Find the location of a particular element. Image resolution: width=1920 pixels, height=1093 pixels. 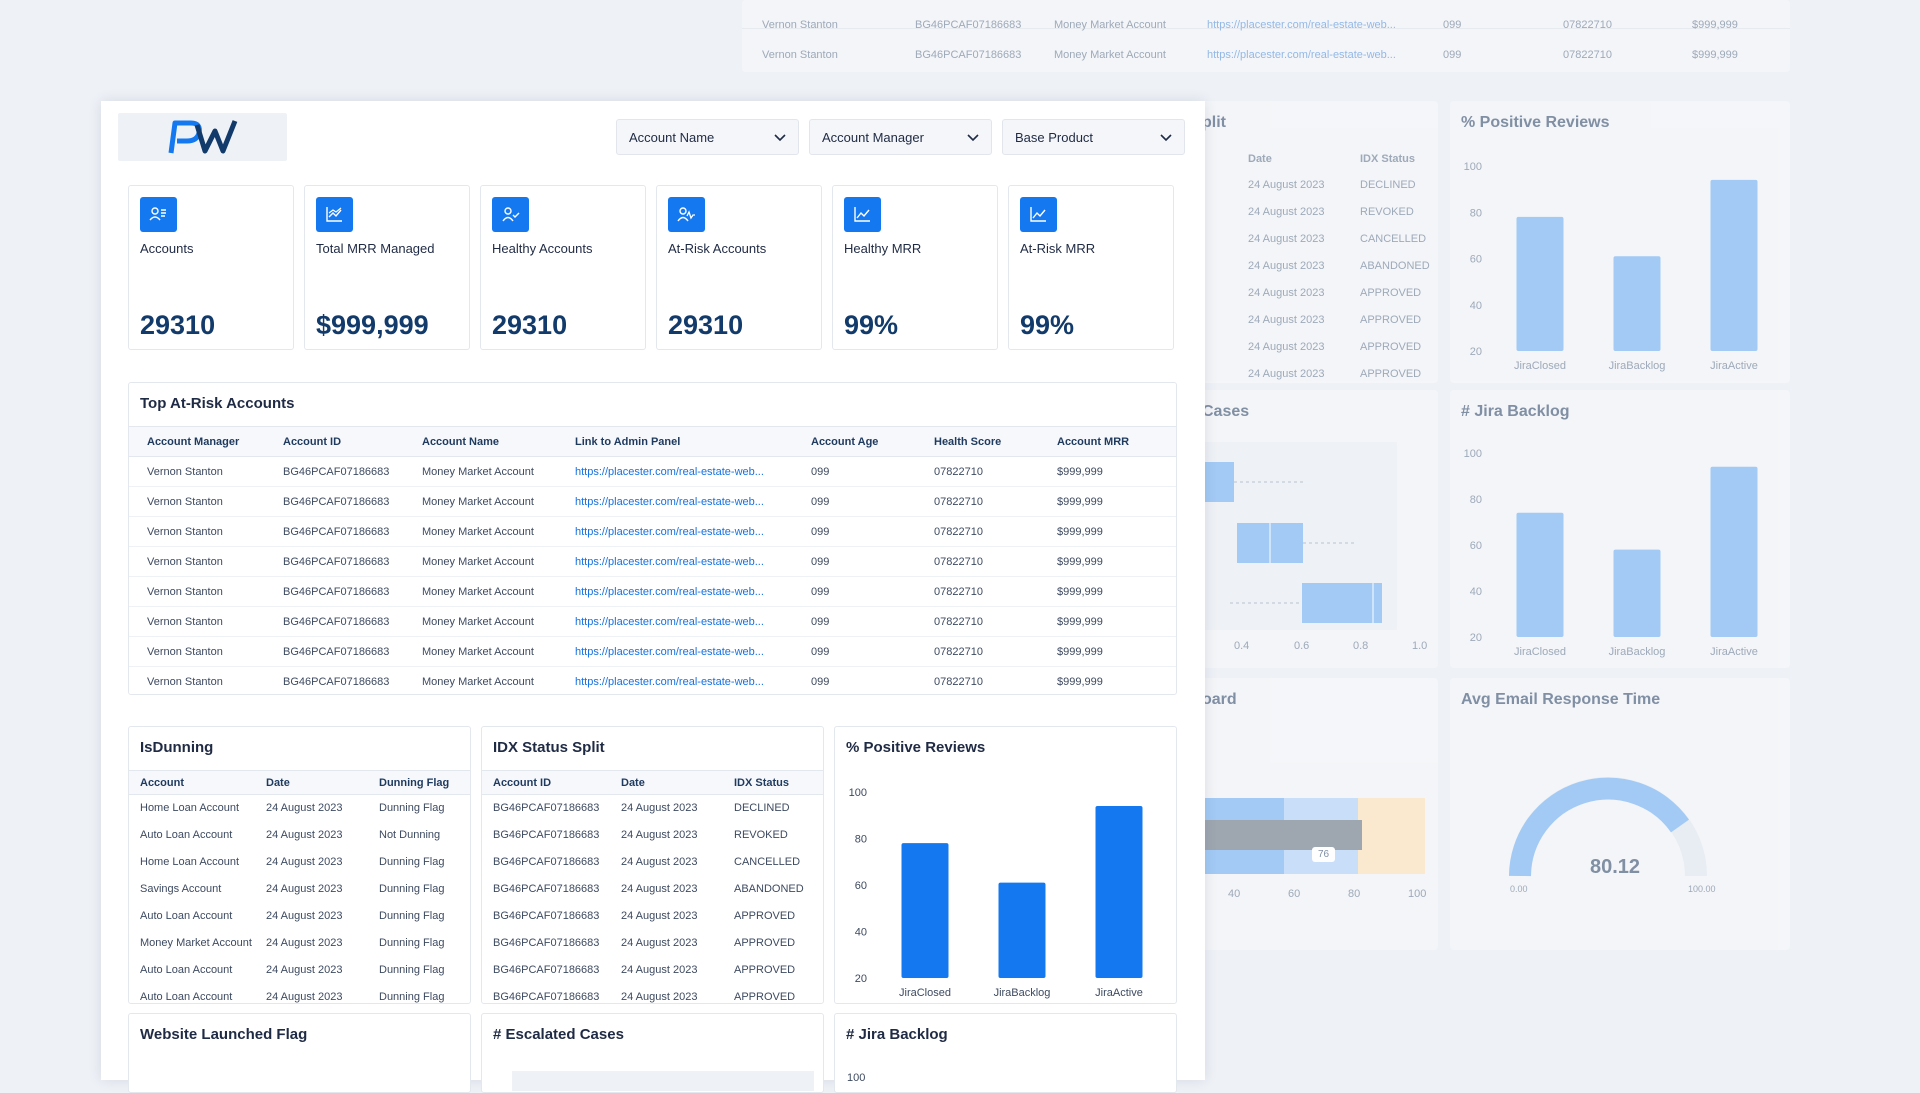

table-cell: CANCELLED is located at coordinates (767, 862).